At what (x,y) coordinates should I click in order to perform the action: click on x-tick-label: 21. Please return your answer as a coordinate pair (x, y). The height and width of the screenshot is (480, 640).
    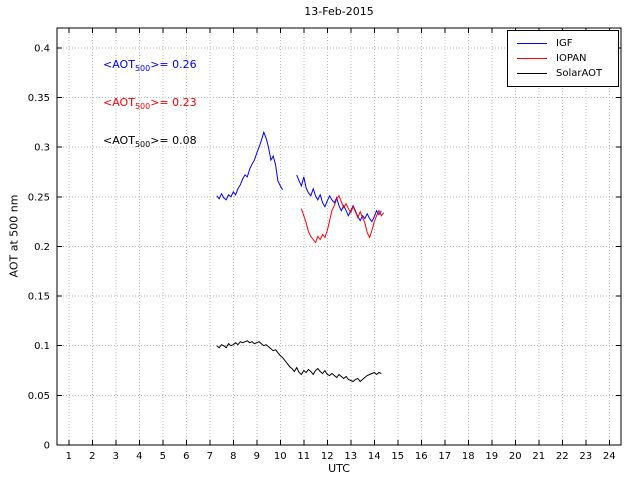
    Looking at the image, I should click on (538, 456).